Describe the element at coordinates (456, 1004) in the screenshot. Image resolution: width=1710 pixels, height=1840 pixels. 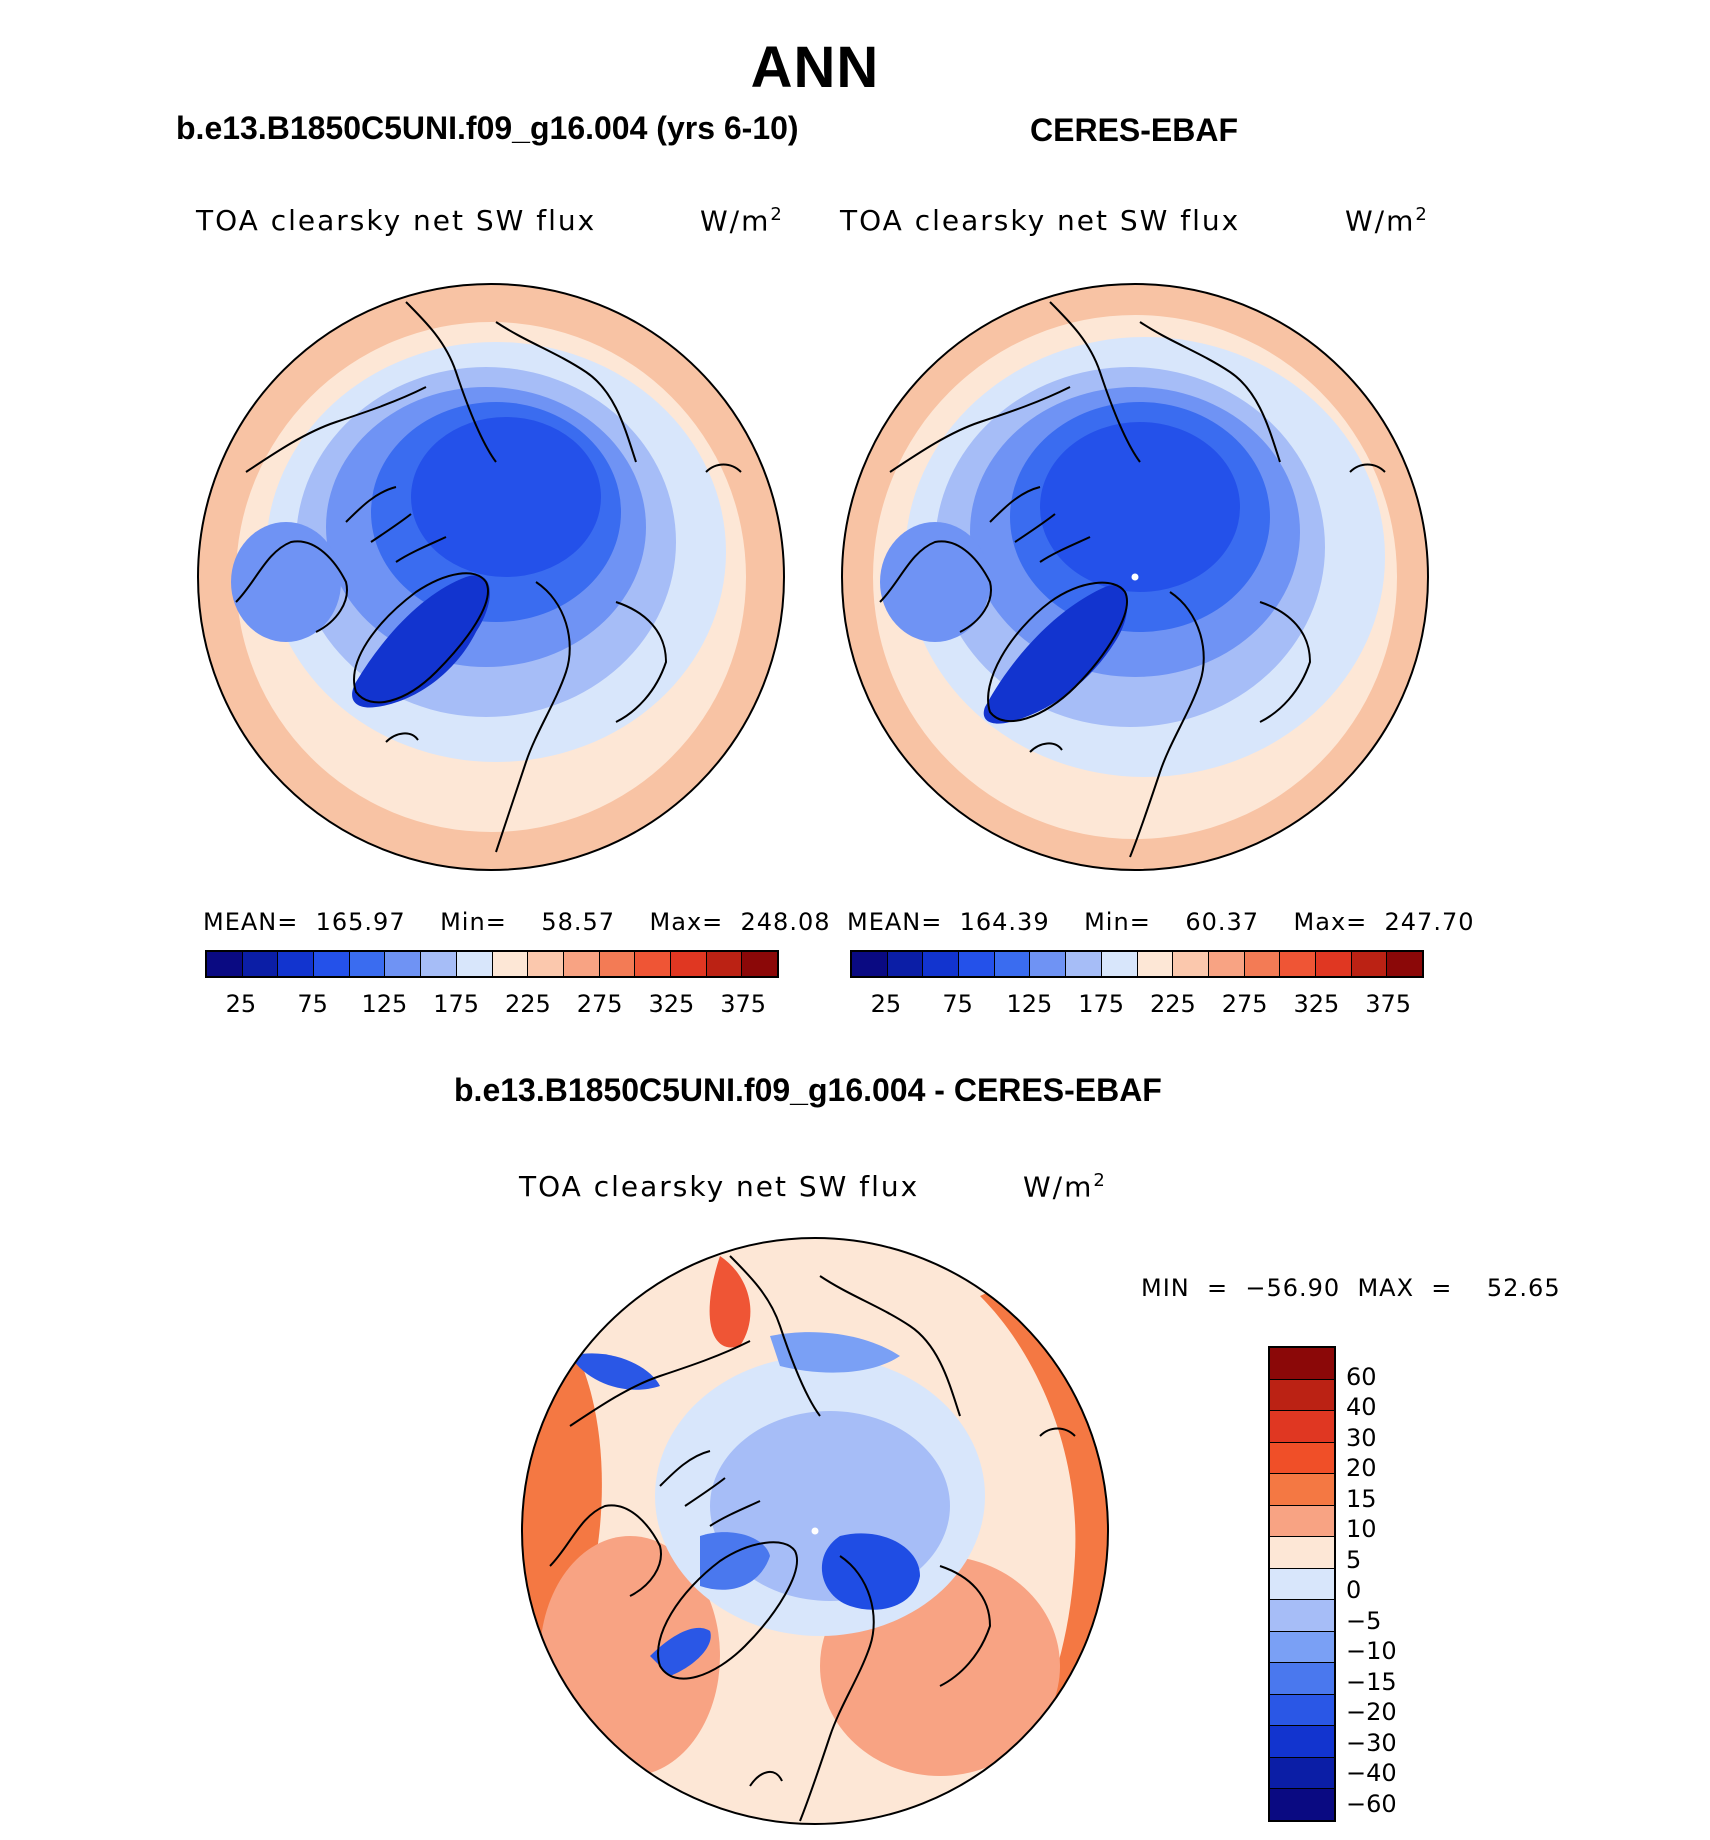
I see `colorbar-tick-label: 175` at that location.